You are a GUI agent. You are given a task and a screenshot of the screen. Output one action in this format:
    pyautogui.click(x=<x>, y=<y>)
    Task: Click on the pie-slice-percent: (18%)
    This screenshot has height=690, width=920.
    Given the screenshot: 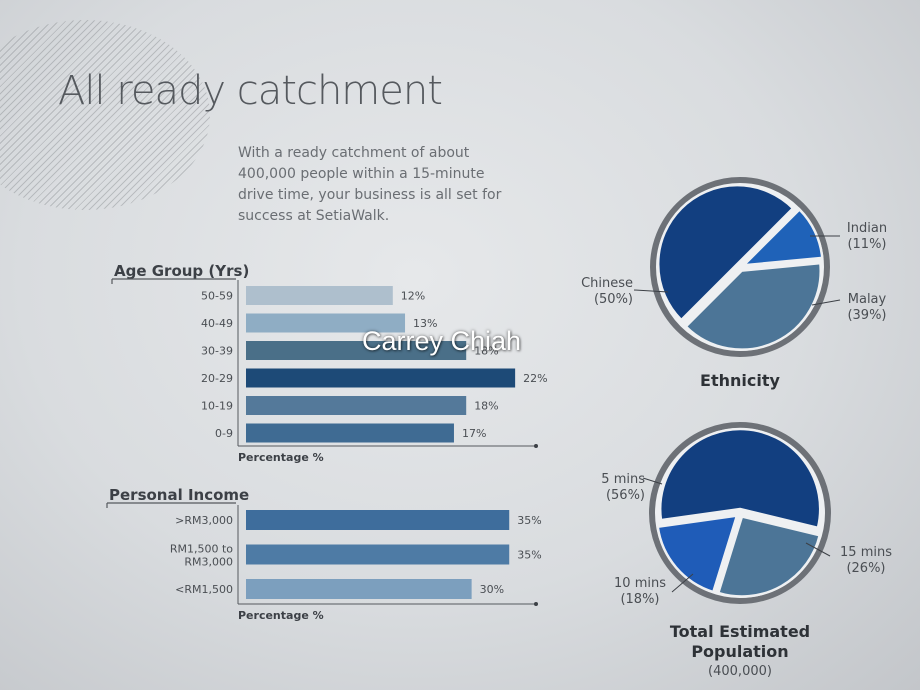 What is the action you would take?
    pyautogui.click(x=639, y=599)
    